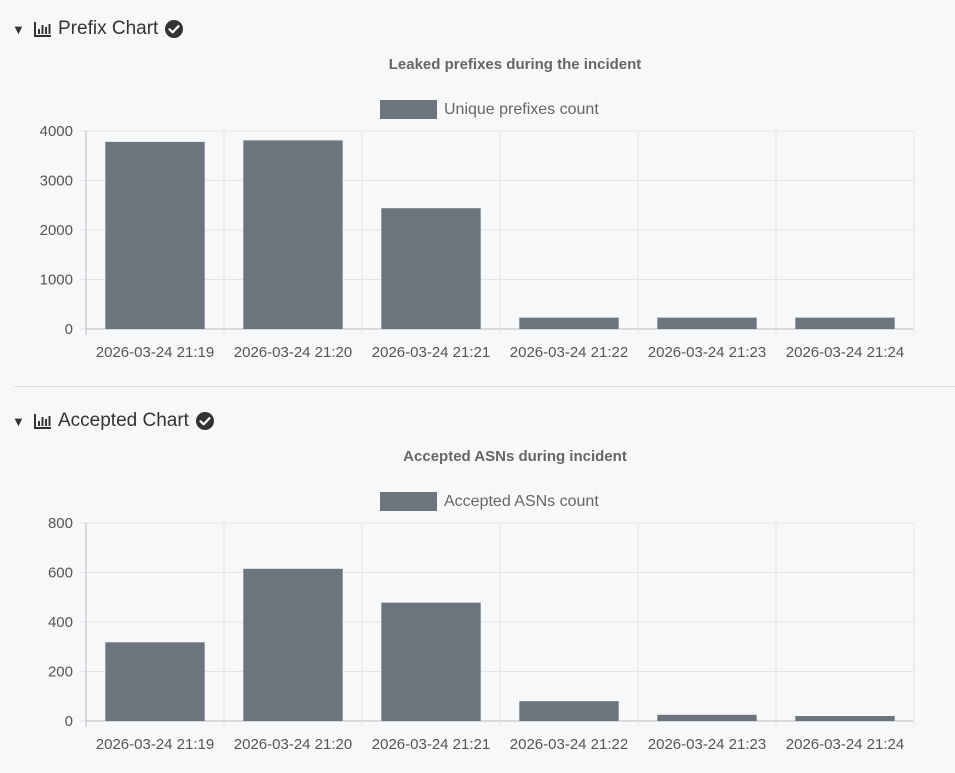 This screenshot has height=773, width=955. I want to click on y-tick-label: 4000, so click(56, 131).